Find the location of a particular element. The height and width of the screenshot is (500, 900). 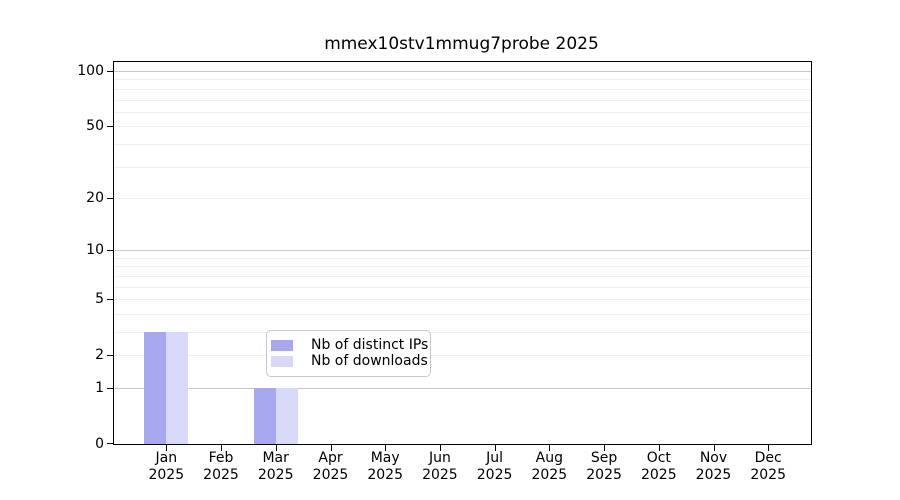

y-tick-label-100: 100 is located at coordinates (90, 71).